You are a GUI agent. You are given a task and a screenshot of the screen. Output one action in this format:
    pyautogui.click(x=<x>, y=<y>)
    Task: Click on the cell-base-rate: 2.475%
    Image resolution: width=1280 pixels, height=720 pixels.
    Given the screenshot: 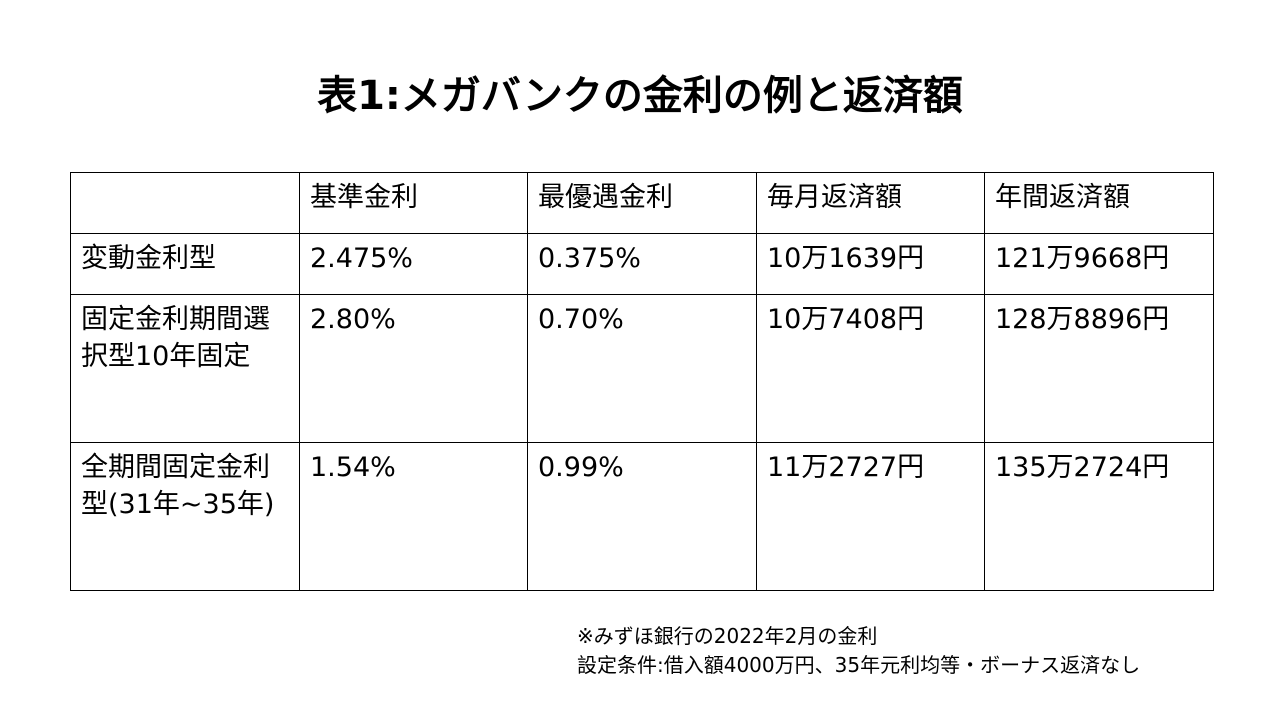 What is the action you would take?
    pyautogui.click(x=413, y=264)
    